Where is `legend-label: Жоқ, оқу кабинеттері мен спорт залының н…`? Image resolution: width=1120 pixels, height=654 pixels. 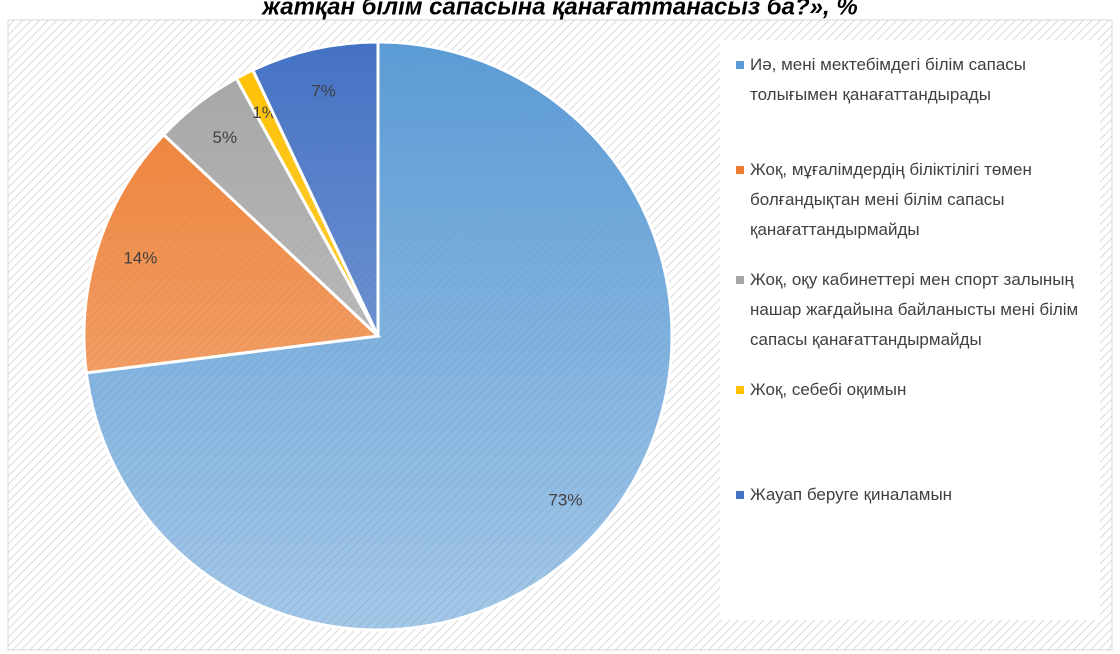
legend-label: Жоқ, оқу кабинеттері мен спорт залының н… is located at coordinates (914, 309).